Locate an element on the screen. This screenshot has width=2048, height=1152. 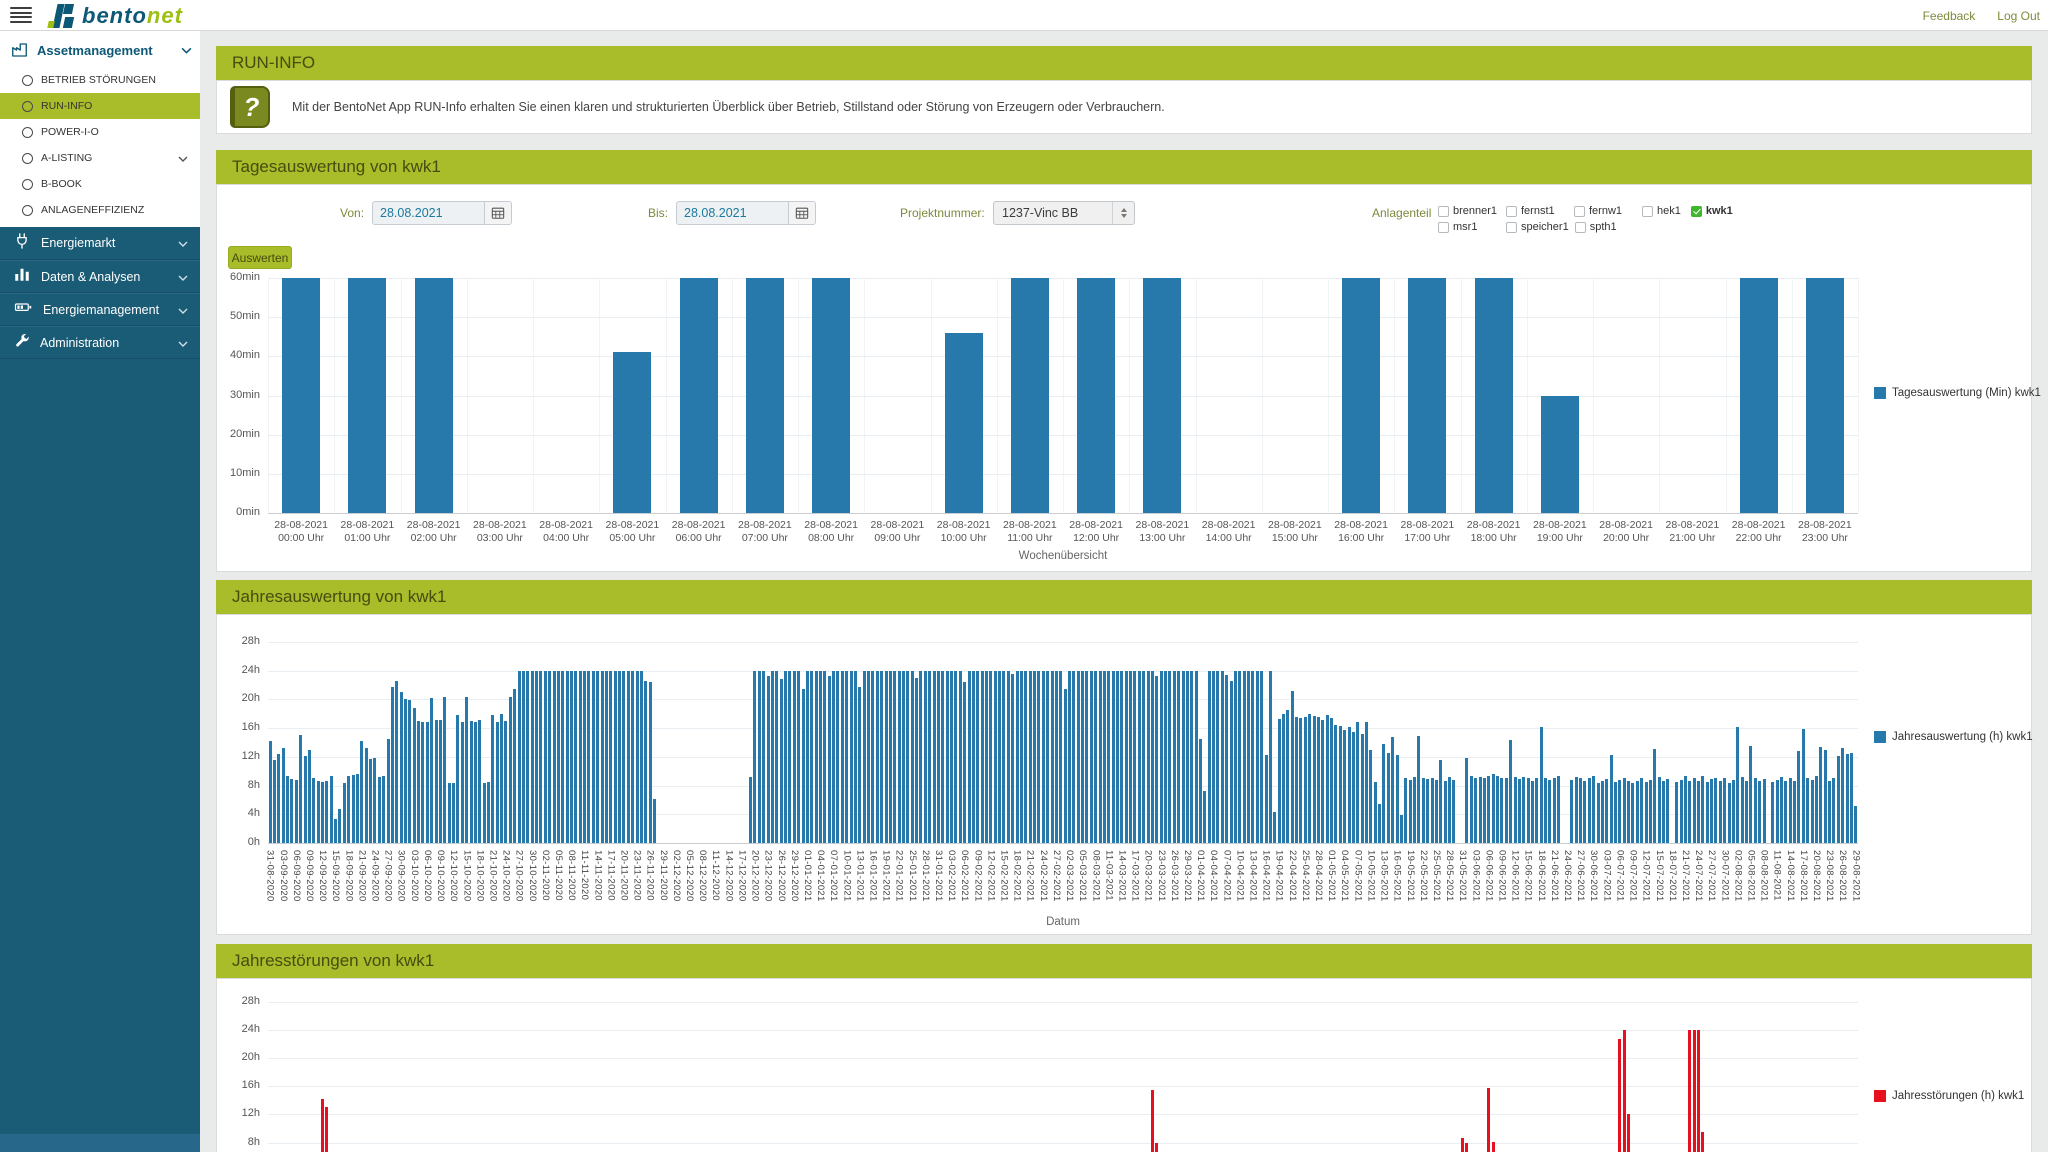
x-axis-line is located at coordinates (1063, 843).